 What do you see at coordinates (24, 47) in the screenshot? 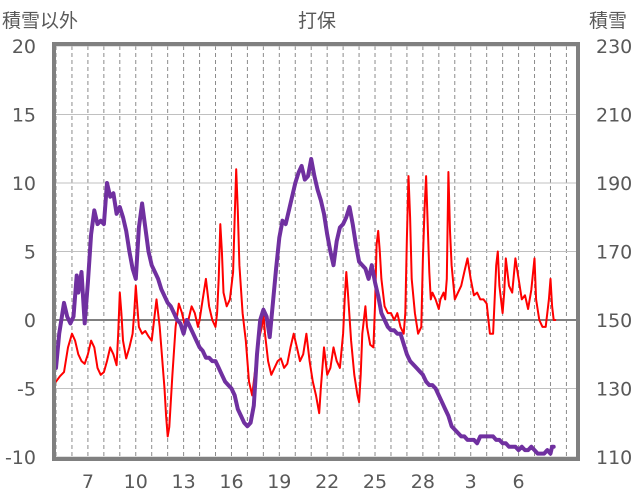
I see `left-tick-label: 20` at bounding box center [24, 47].